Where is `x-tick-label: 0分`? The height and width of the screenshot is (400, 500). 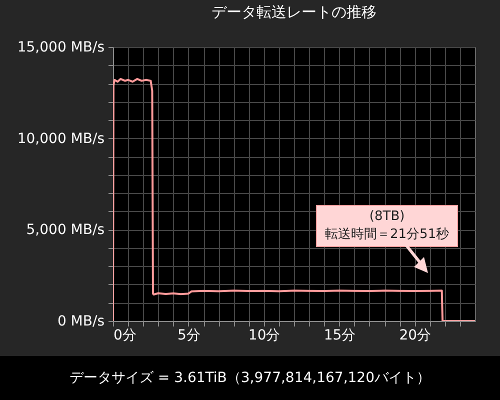
x-tick-label: 0分 is located at coordinates (125, 336).